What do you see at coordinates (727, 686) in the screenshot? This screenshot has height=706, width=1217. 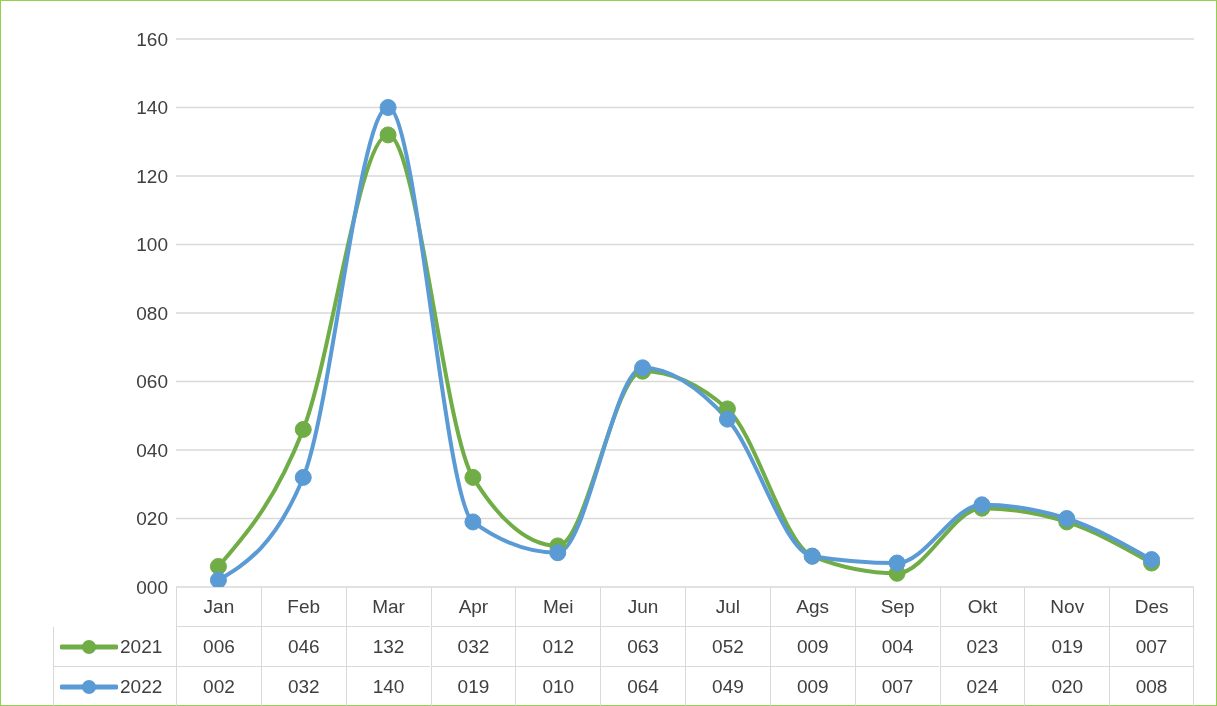 I see `data-label: 049` at bounding box center [727, 686].